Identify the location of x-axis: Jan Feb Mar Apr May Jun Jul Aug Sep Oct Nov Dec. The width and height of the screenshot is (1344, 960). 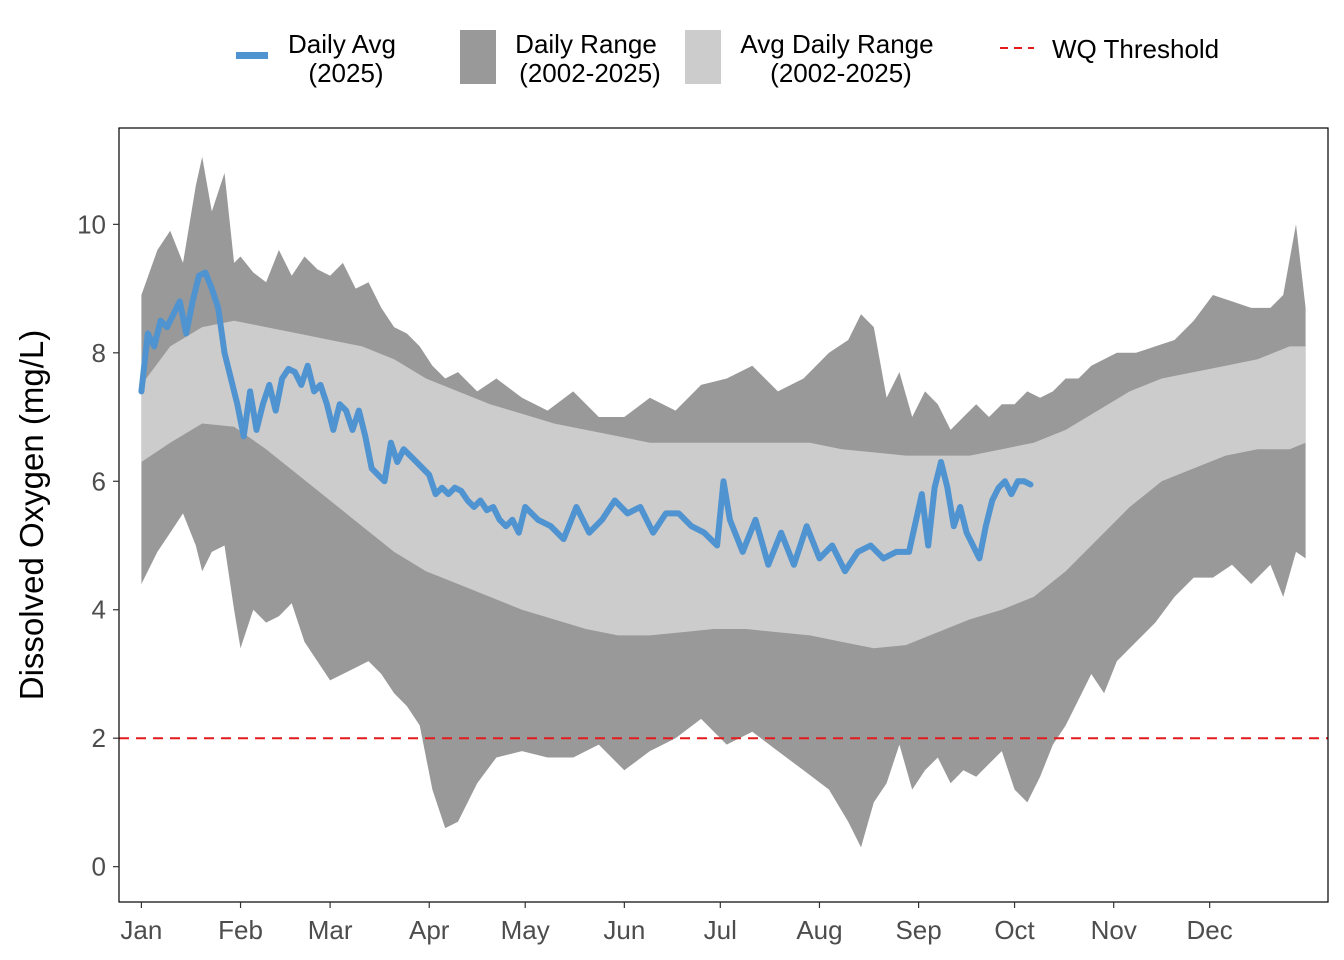
(676, 923).